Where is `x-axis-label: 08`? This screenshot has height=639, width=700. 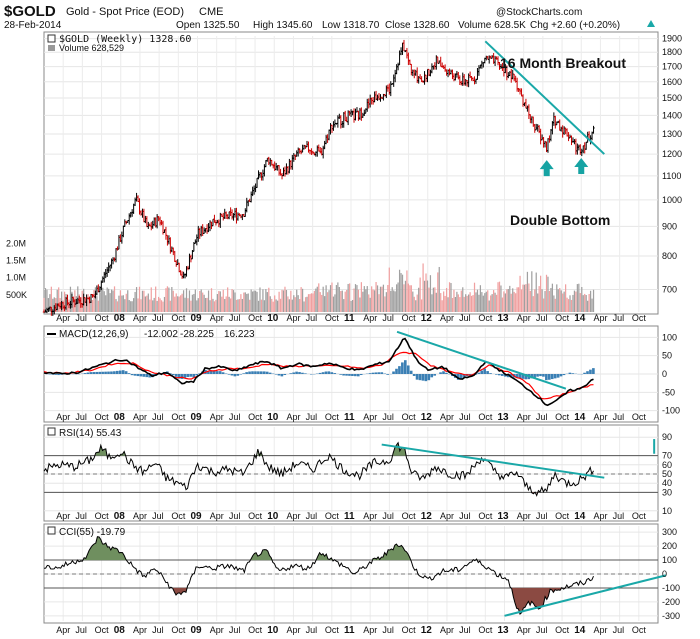
x-axis-label: 08 is located at coordinates (120, 318).